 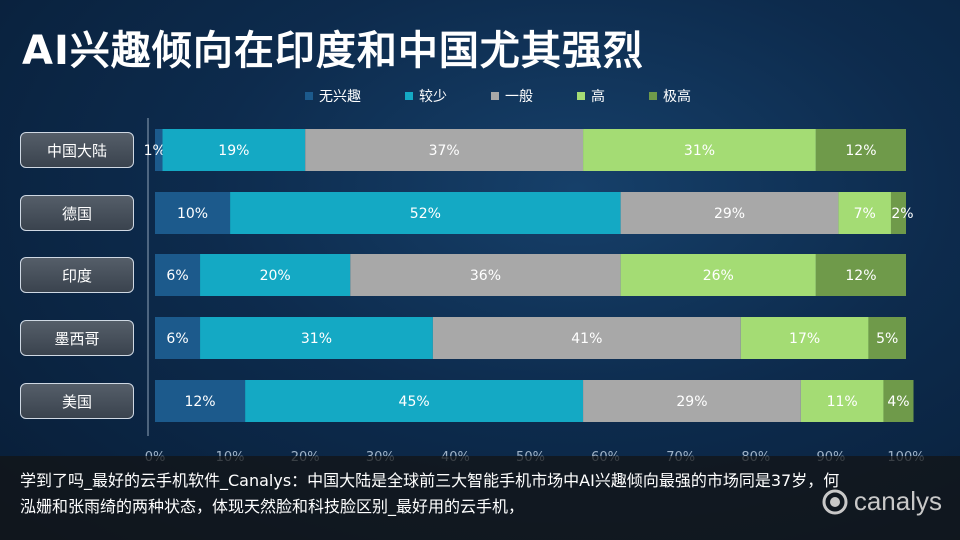 What do you see at coordinates (677, 97) in the screenshot?
I see `legend-label: 极高` at bounding box center [677, 97].